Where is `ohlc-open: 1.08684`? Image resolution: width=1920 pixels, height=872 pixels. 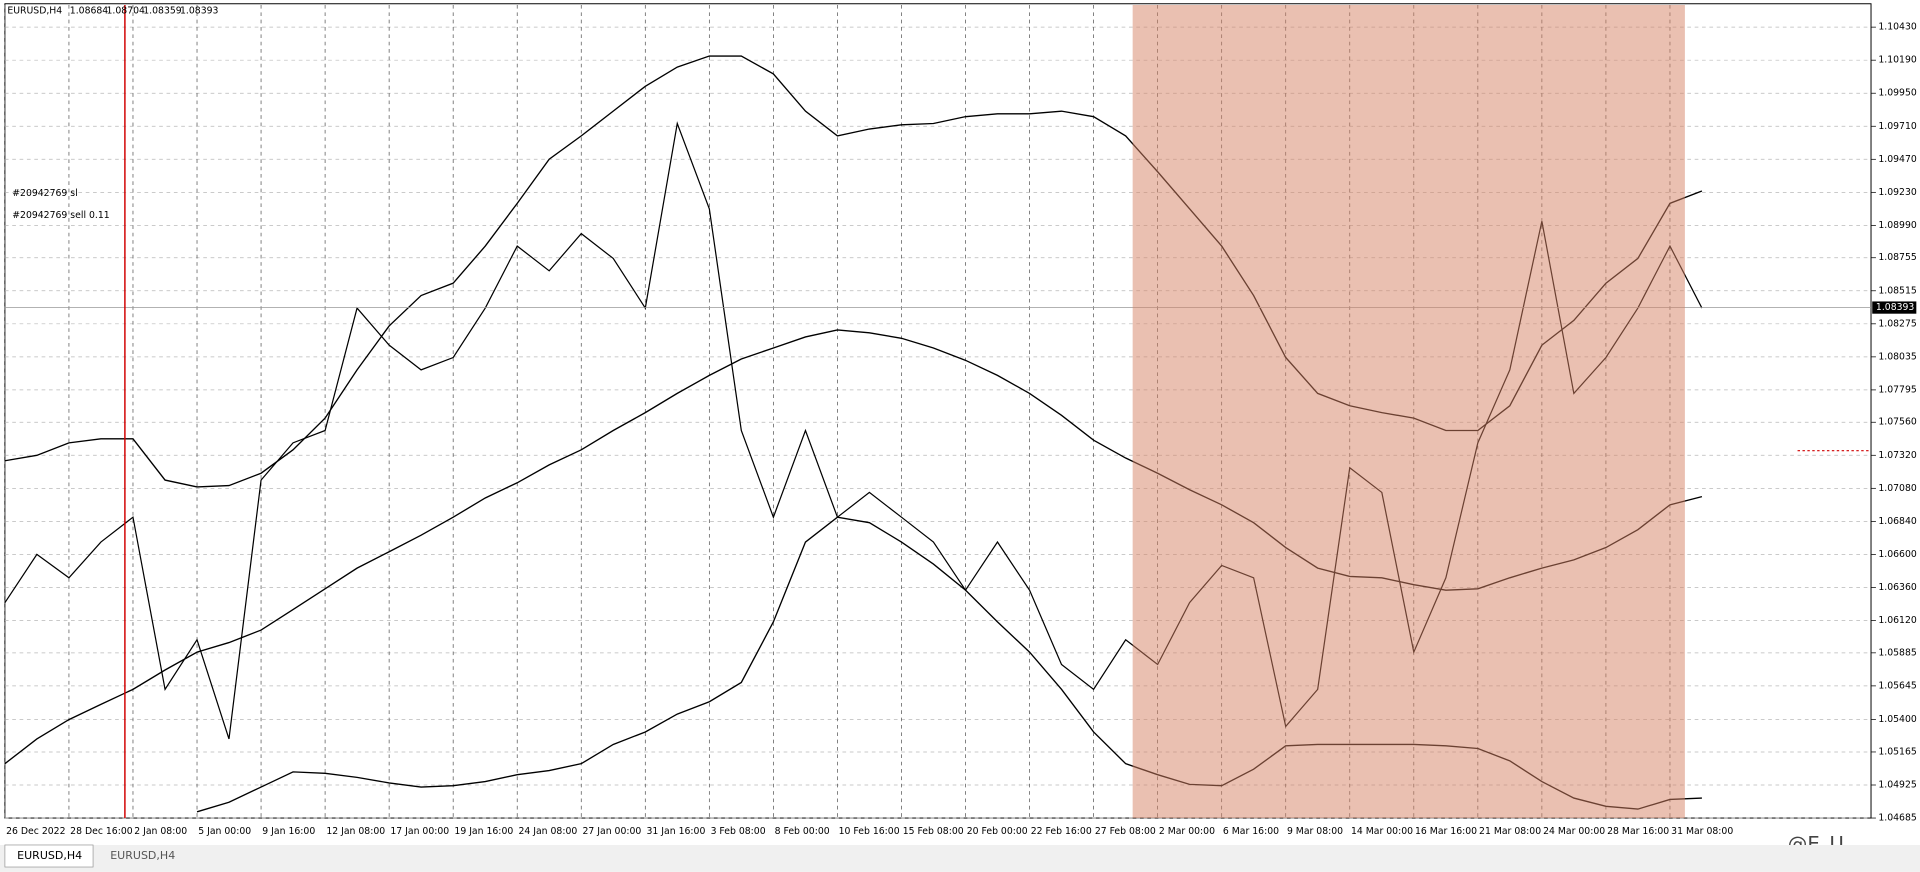
ohlc-open: 1.08684 is located at coordinates (89, 11).